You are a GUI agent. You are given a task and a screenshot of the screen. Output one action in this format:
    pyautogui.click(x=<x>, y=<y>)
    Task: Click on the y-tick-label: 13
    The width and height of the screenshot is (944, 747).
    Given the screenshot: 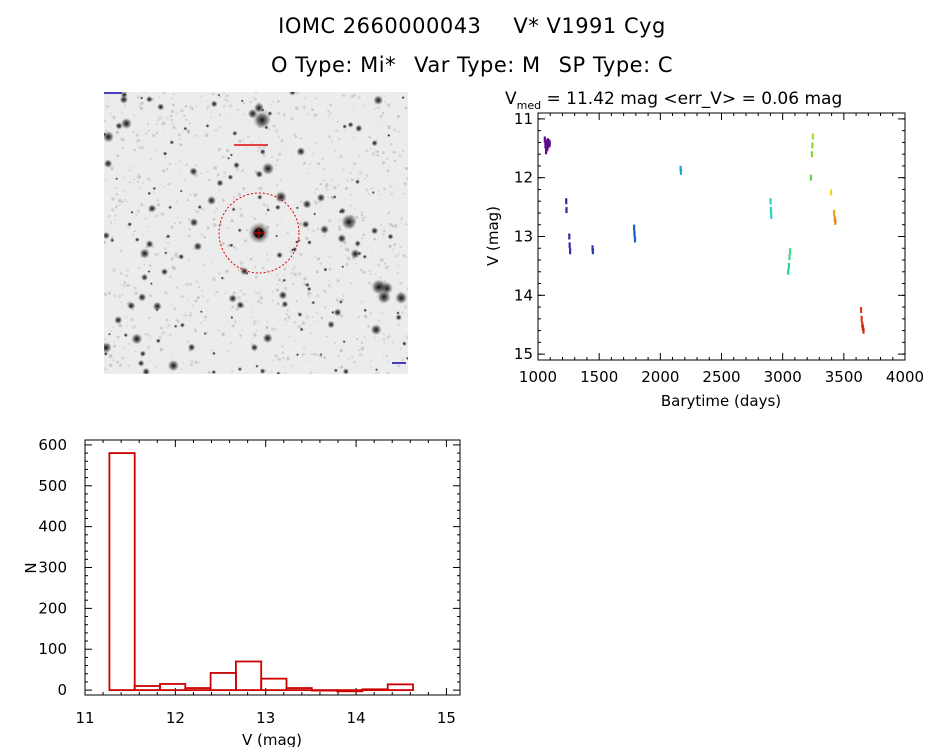 What is the action you would take?
    pyautogui.click(x=523, y=237)
    